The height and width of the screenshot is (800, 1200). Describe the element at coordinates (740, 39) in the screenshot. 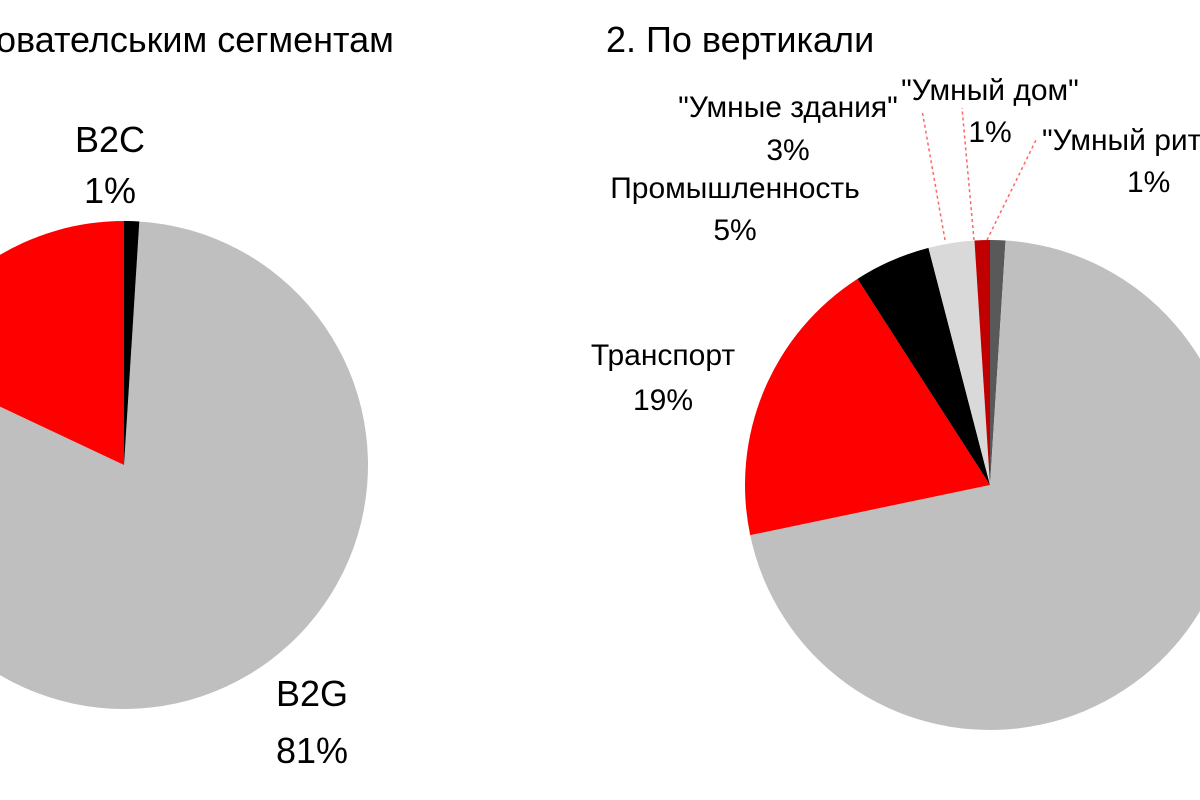

I see `chart-2-title: 2. По вертикали` at that location.